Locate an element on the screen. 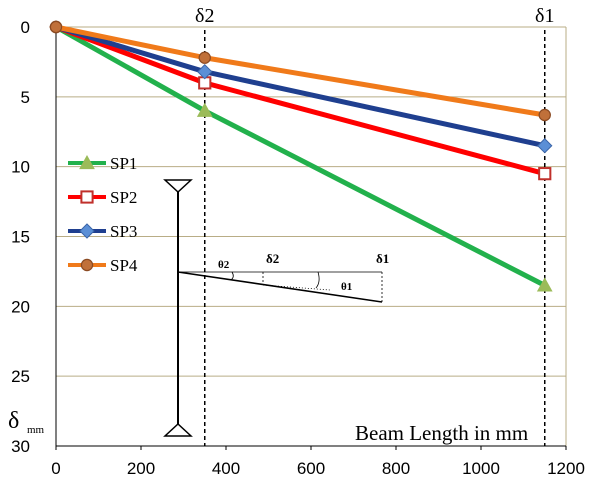 The height and width of the screenshot is (493, 596). y-tick-label-0: 0 is located at coordinates (25, 27).